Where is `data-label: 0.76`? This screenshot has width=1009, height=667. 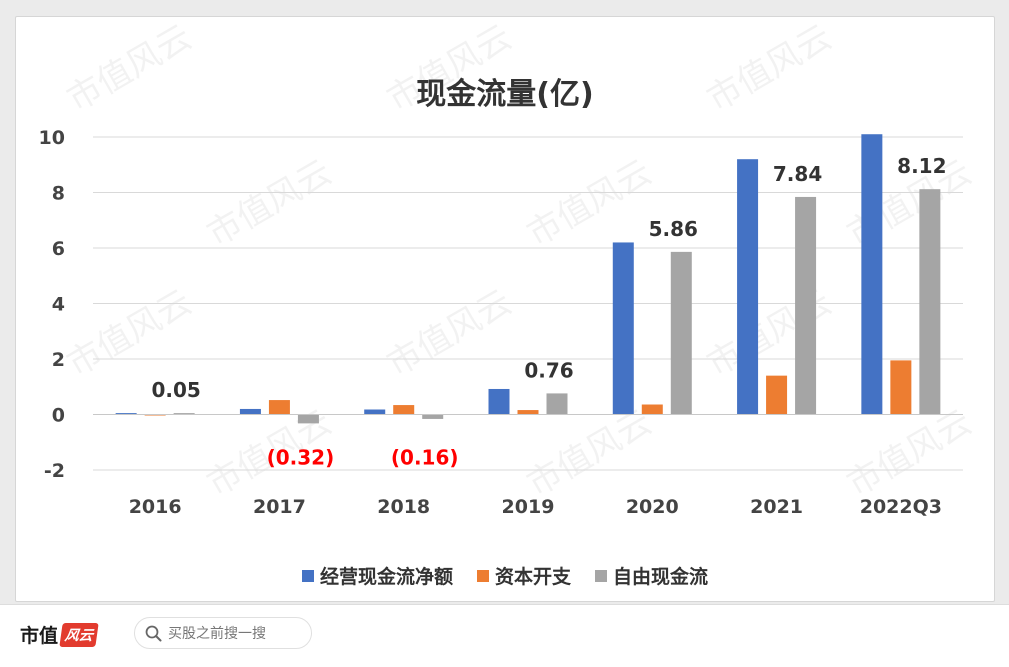 data-label: 0.76 is located at coordinates (548, 370).